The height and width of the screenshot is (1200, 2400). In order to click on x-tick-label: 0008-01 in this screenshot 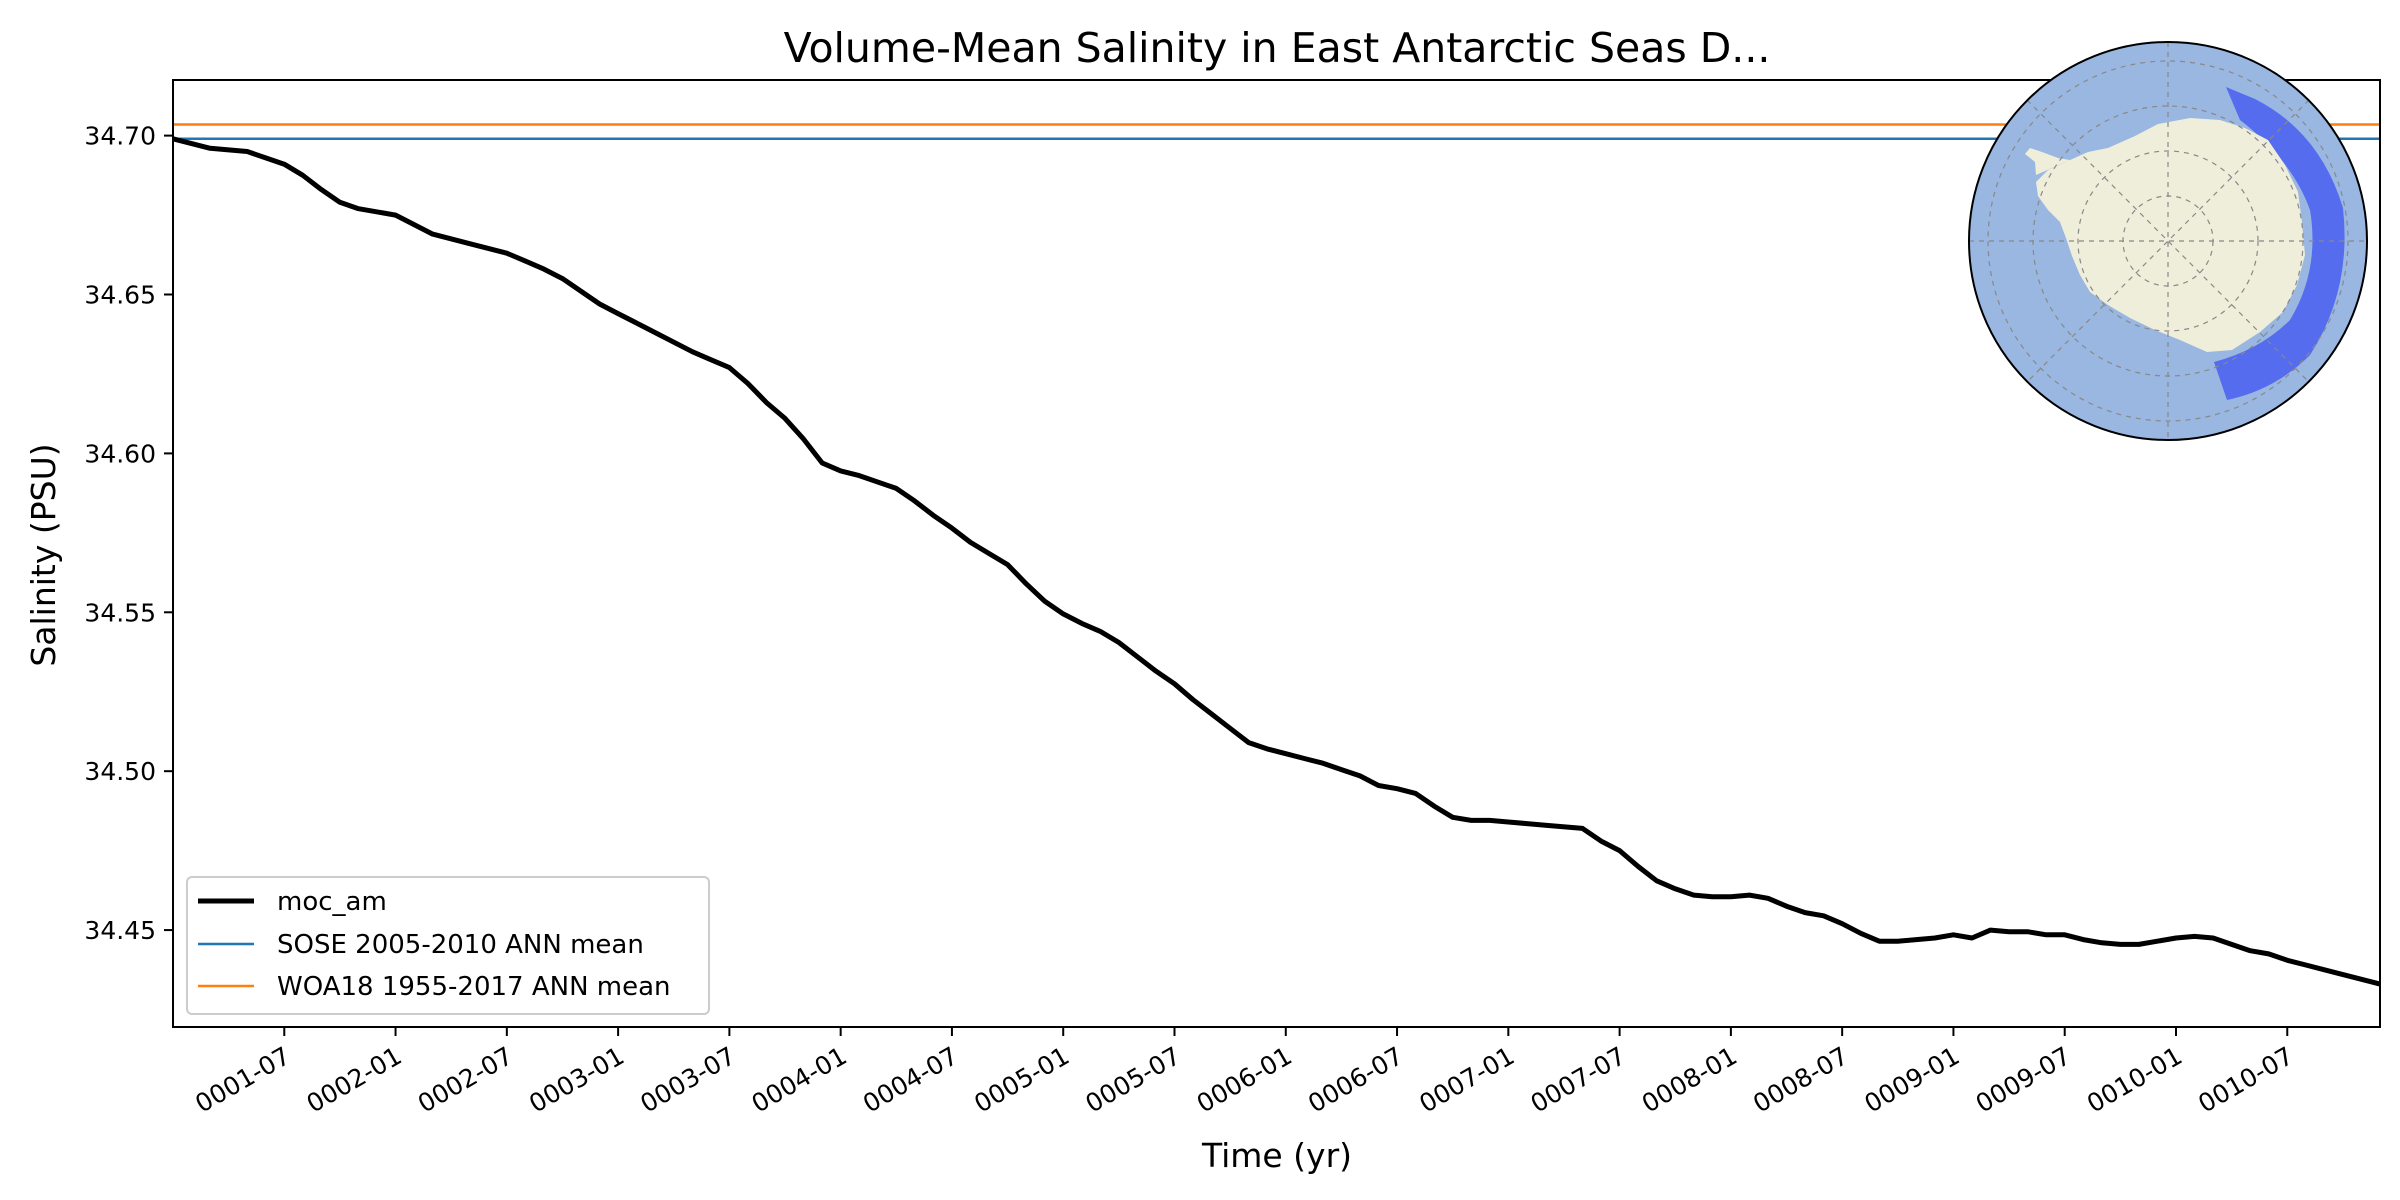, I will do `click(1689, 1079)`.